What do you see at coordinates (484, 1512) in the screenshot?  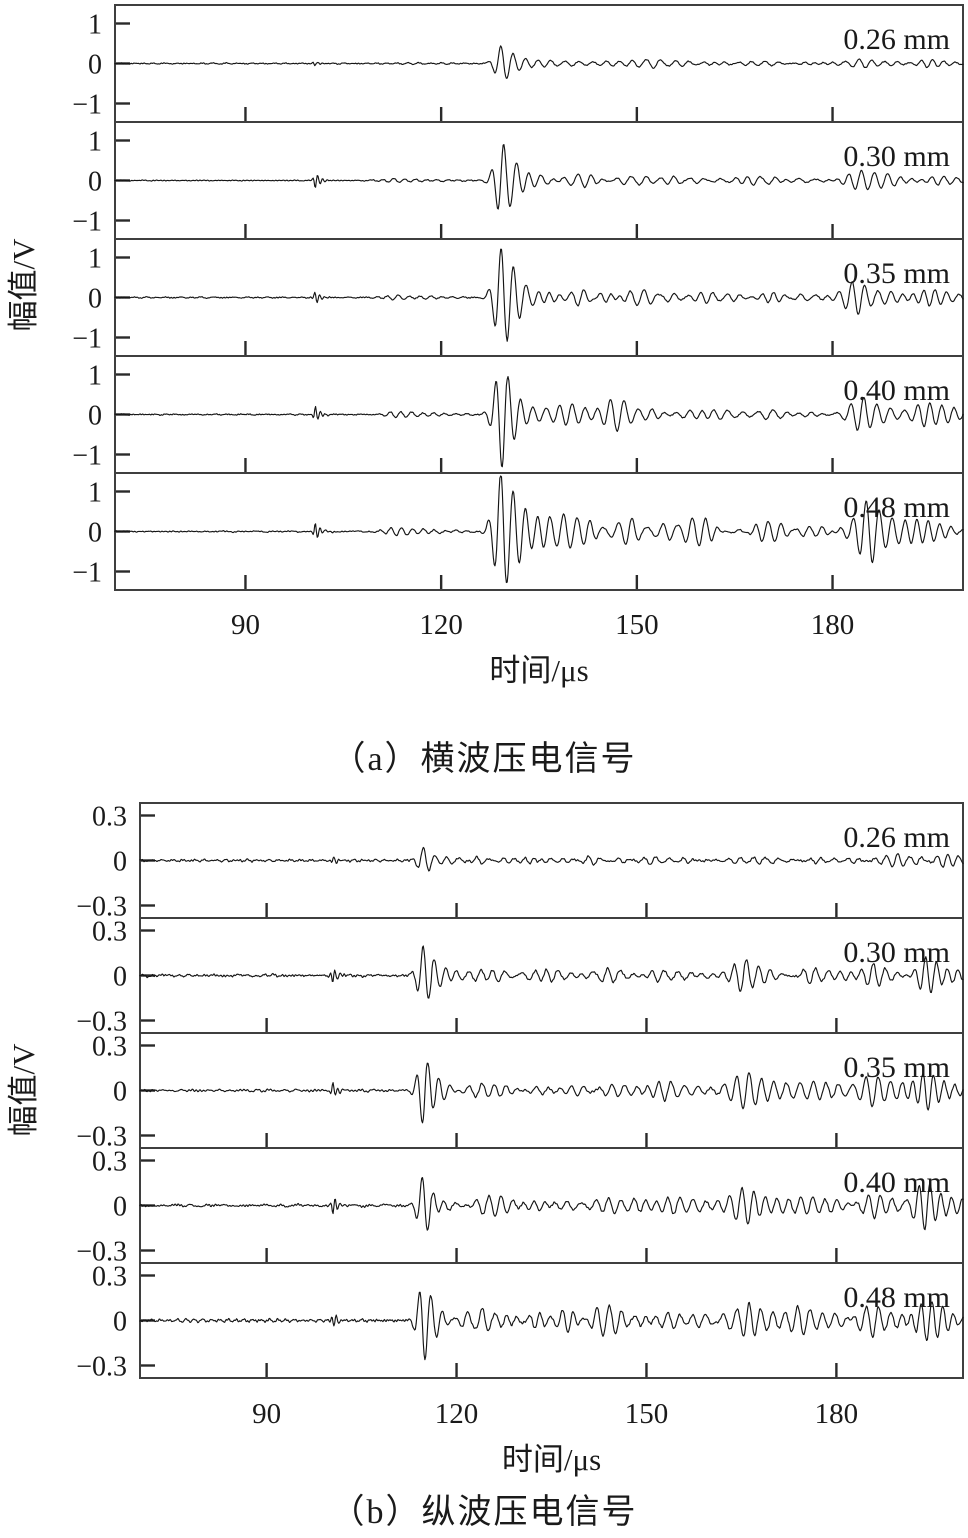 I see `caption-b: （b）纵波压电信号` at bounding box center [484, 1512].